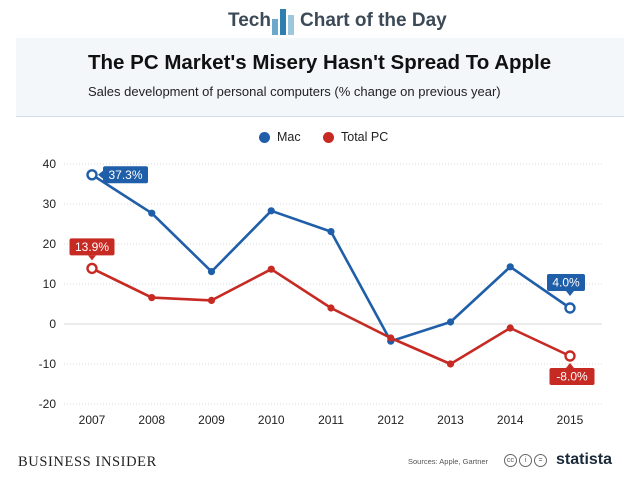 The width and height of the screenshot is (640, 480). Describe the element at coordinates (390, 420) in the screenshot. I see `x-tick-label: 2012` at that location.